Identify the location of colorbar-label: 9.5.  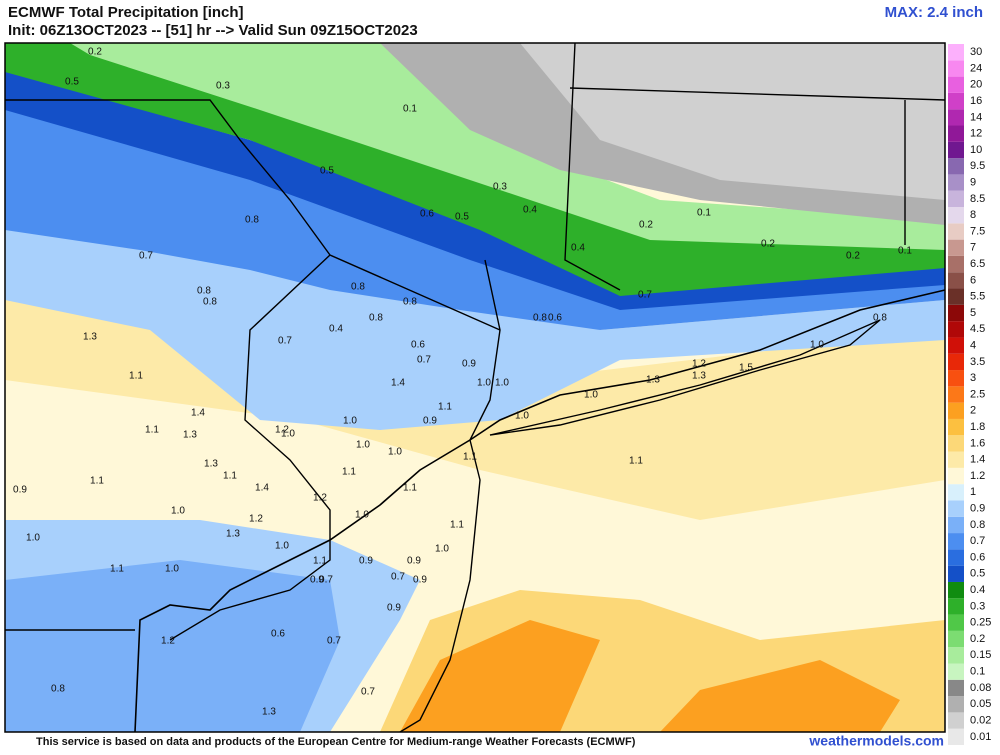
(977, 166).